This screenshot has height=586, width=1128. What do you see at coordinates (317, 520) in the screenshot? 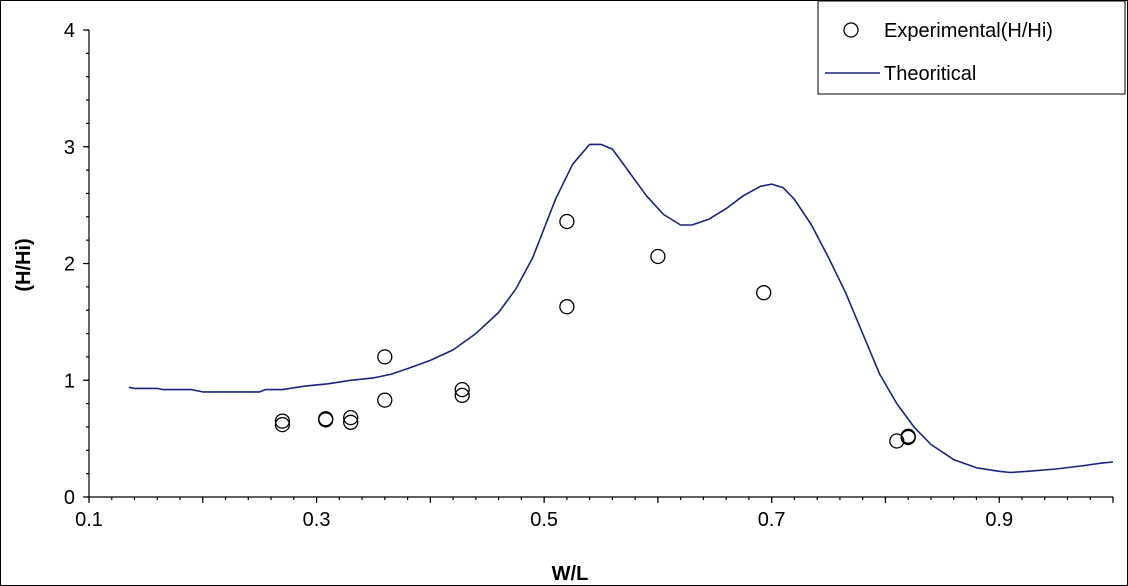
I see `x-tick-label: 0.3` at bounding box center [317, 520].